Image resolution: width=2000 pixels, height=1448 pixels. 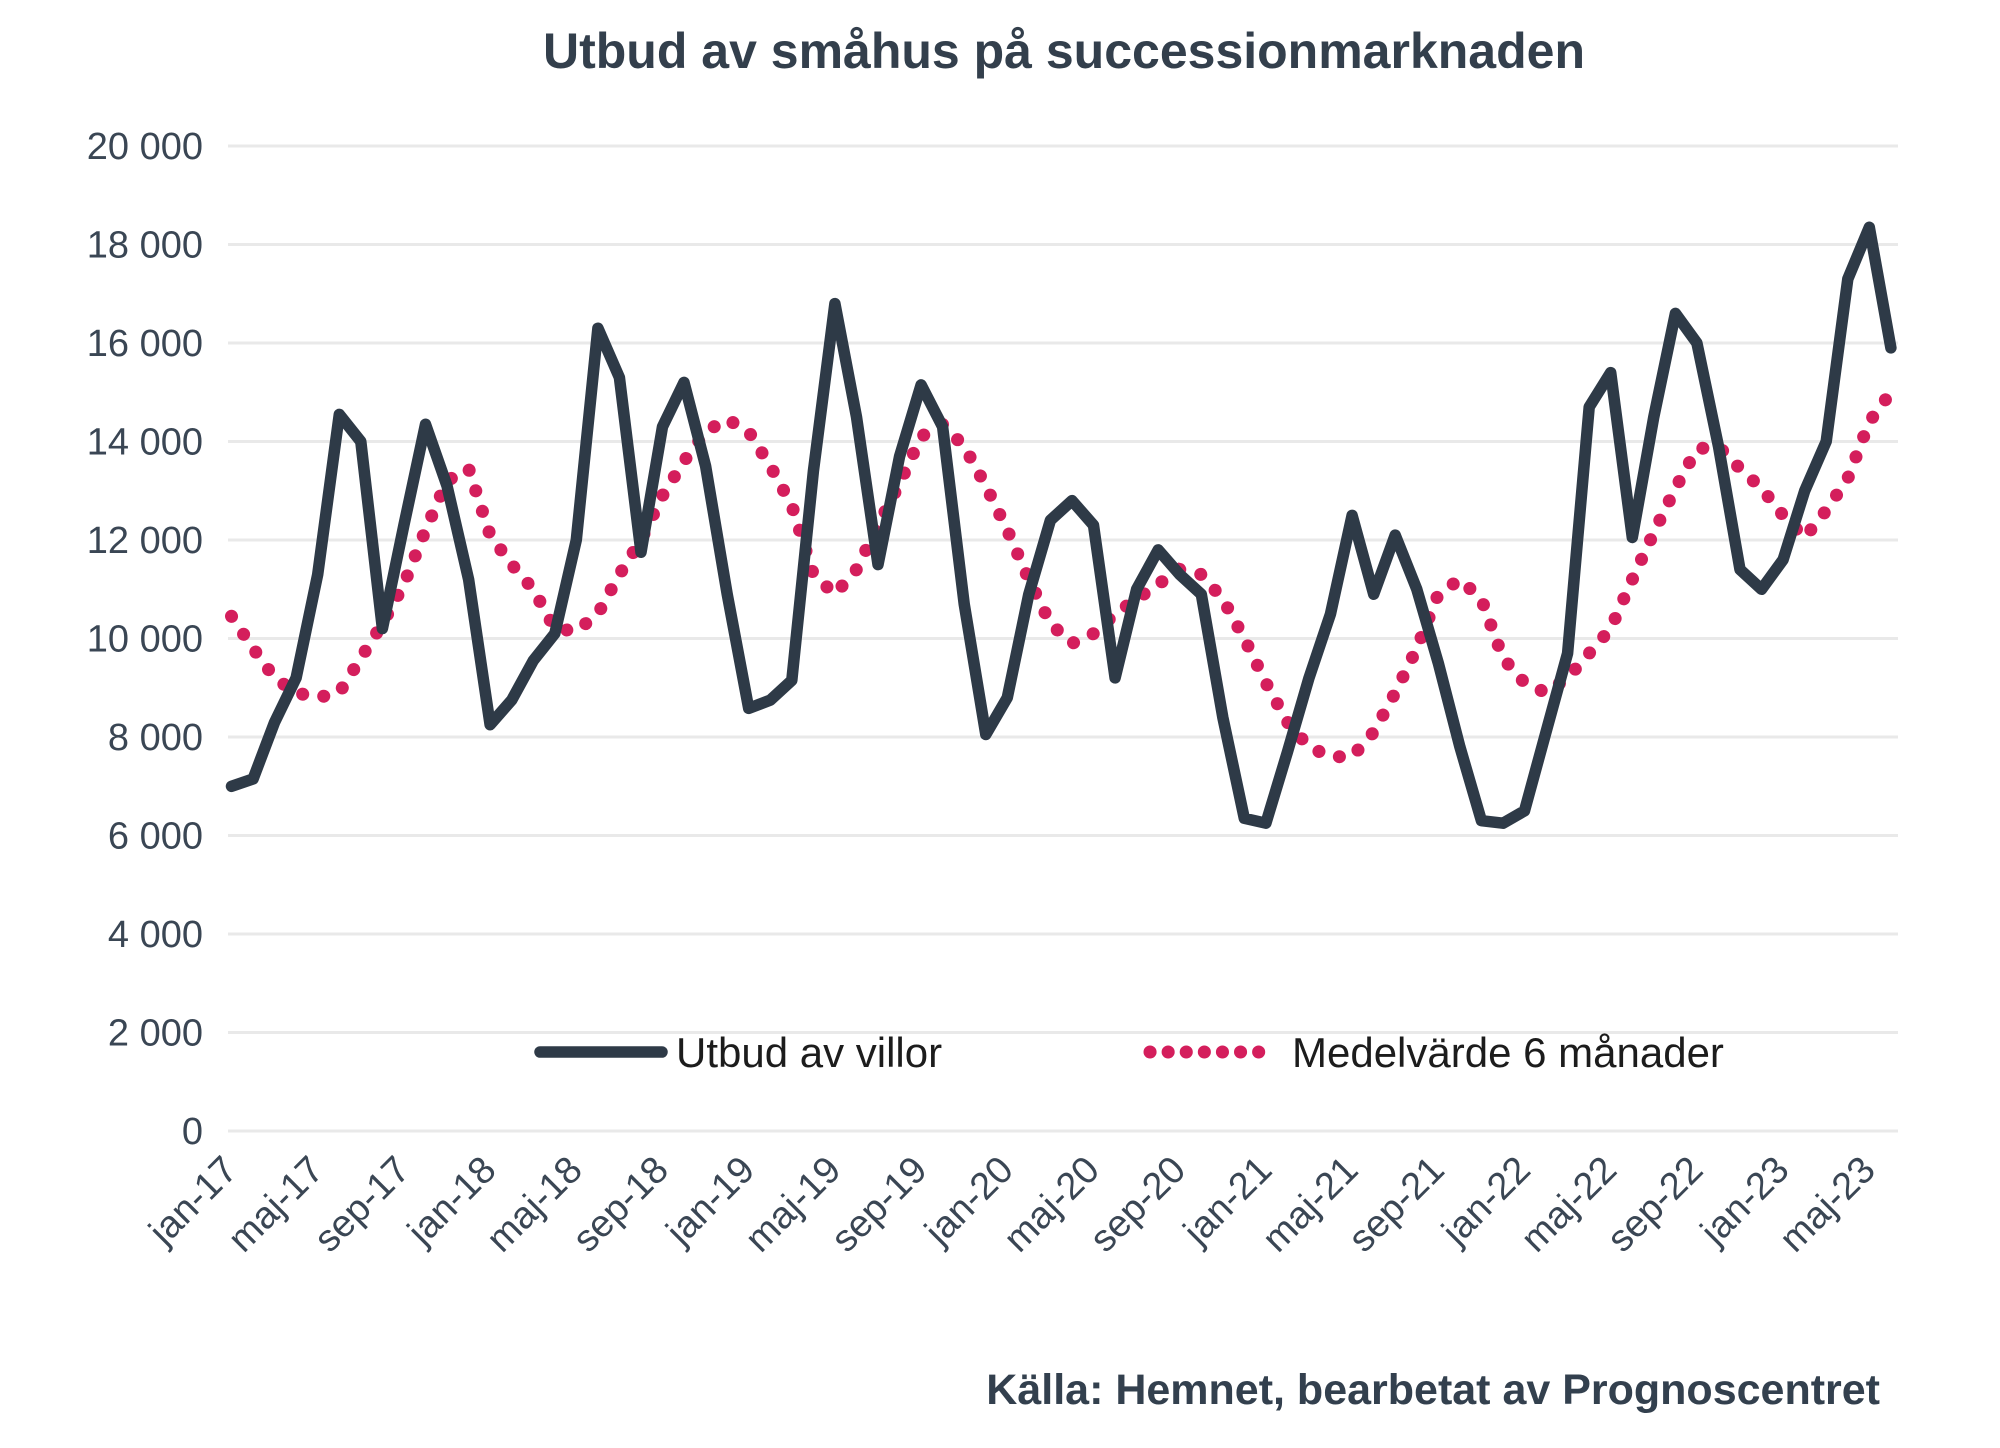 What do you see at coordinates (155, 837) in the screenshot?
I see `y-tick-label: 6 000` at bounding box center [155, 837].